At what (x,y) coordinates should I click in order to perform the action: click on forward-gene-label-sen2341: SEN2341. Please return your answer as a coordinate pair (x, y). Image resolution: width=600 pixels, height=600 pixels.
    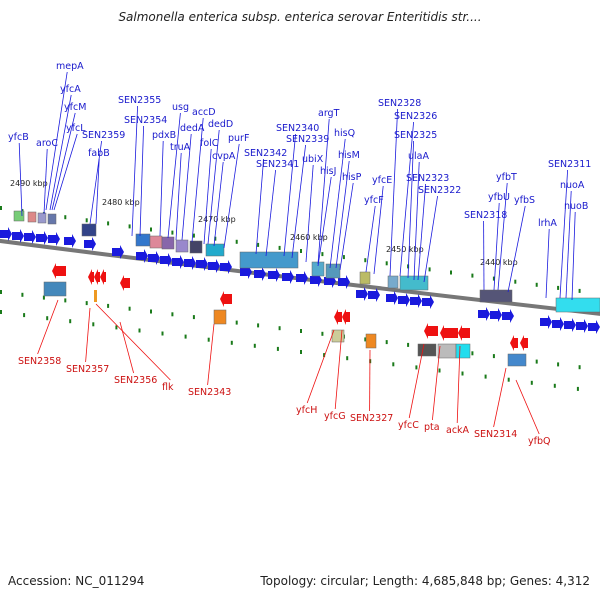
    Looking at the image, I should click on (277, 164).